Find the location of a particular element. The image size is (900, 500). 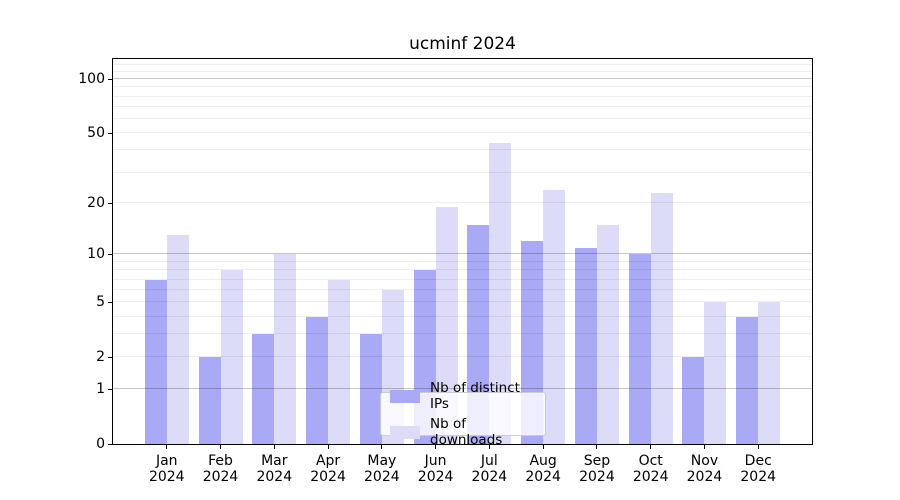

x-tick-label-feb: Feb 2024 is located at coordinates (220, 469).